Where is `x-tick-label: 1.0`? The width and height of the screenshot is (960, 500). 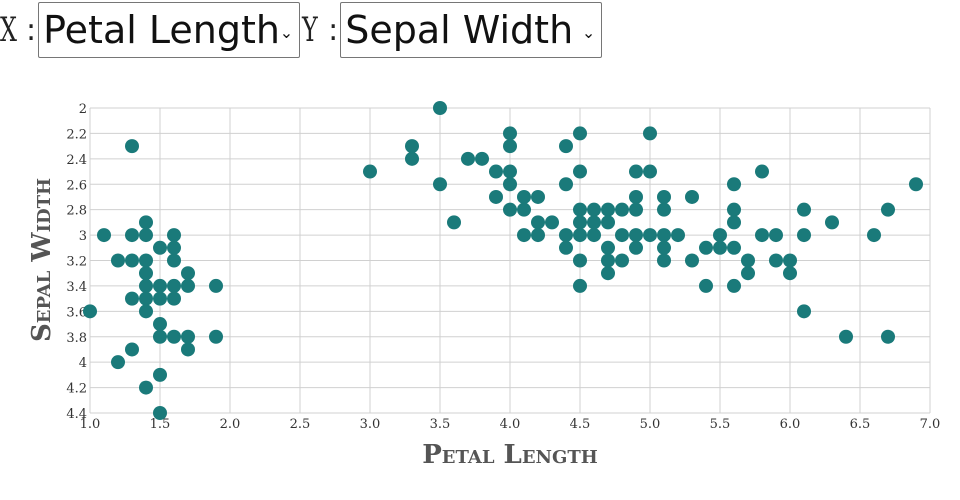 x-tick-label: 1.0 is located at coordinates (90, 424).